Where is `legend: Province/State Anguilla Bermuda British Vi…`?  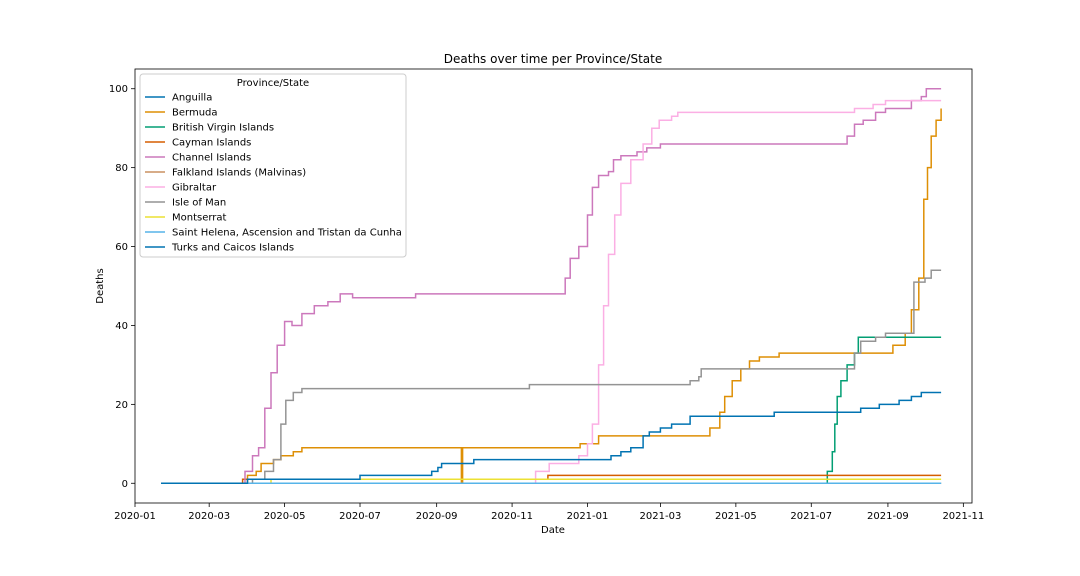
legend: Province/State Anguilla Bermuda British Vi… is located at coordinates (273, 165).